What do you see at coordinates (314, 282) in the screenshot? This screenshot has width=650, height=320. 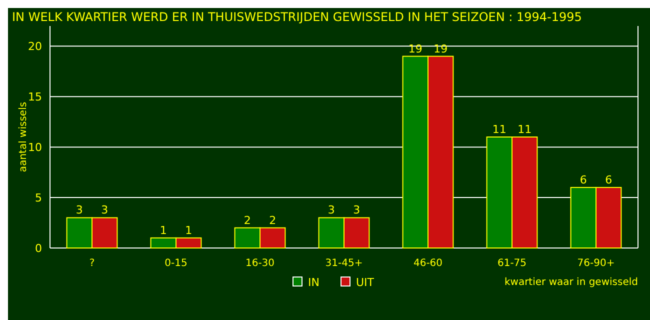 I see `legend-label: IN` at bounding box center [314, 282].